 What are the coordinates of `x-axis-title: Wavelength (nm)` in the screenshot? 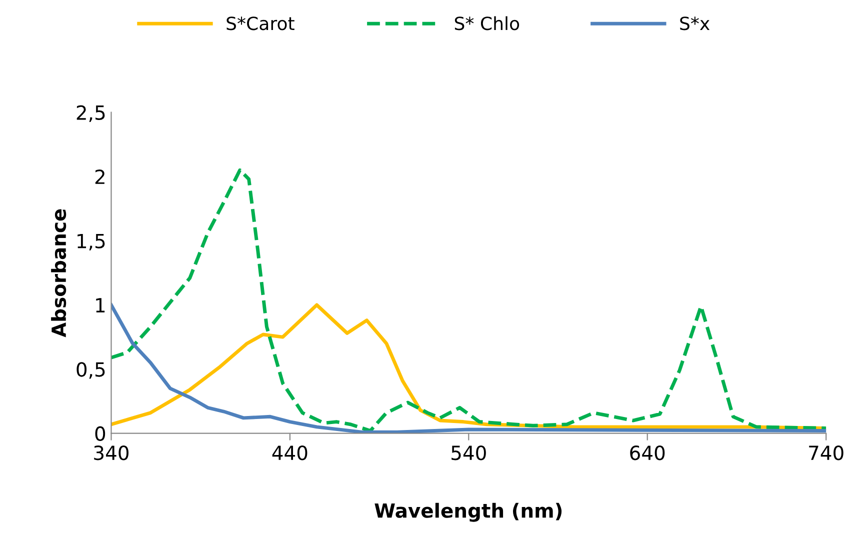 It's located at (468, 512).